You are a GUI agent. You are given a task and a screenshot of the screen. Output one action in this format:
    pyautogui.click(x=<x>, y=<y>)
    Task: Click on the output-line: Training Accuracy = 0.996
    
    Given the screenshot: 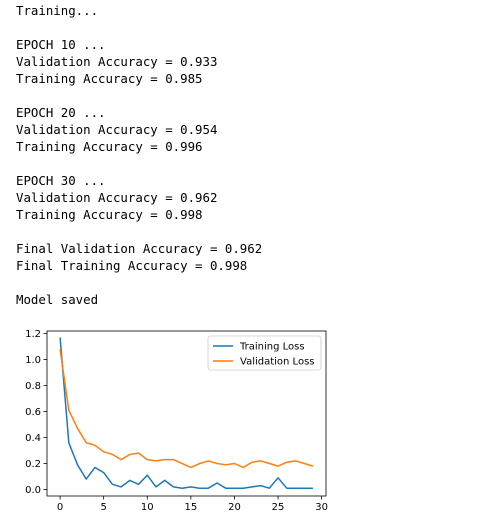 What is the action you would take?
    pyautogui.click(x=109, y=146)
    